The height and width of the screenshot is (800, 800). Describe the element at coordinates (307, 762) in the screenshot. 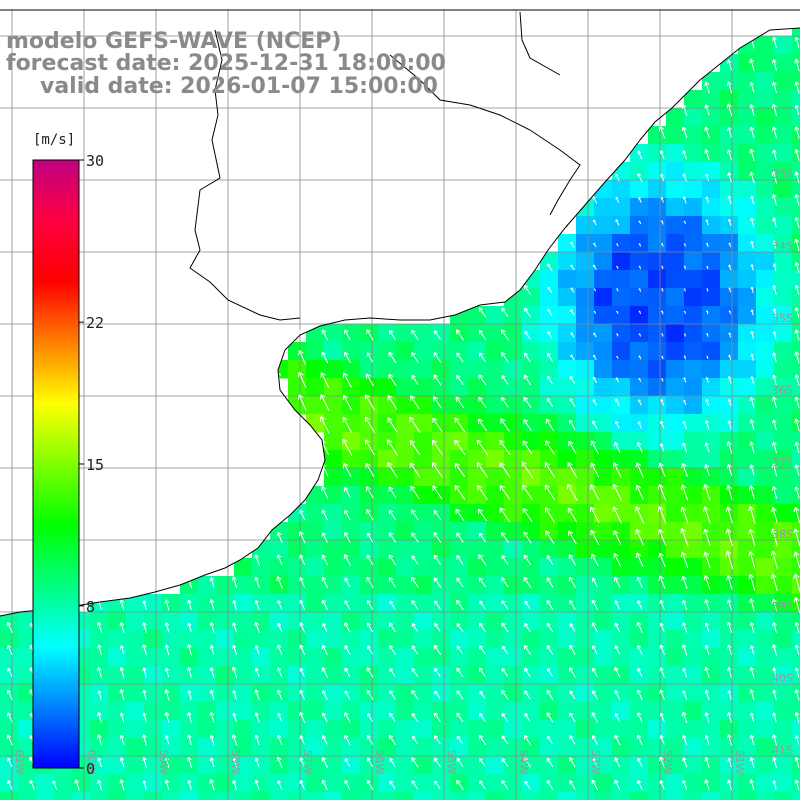

I see `longitude-label: 57W` at that location.